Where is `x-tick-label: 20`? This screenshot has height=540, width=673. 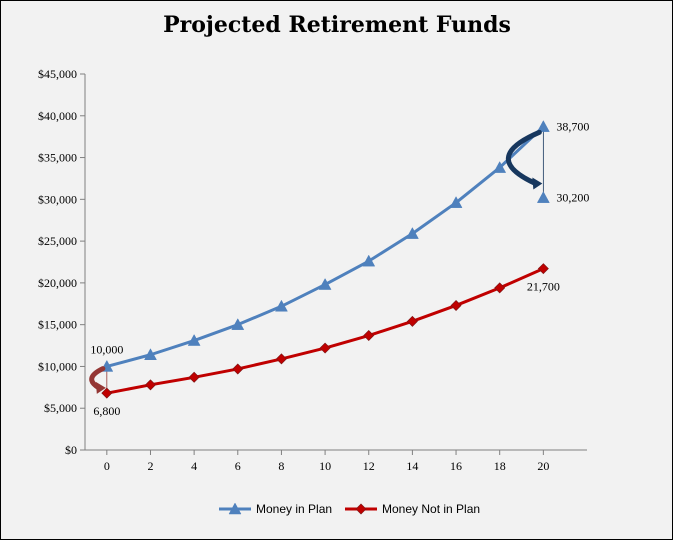 x-tick-label: 20 is located at coordinates (543, 466).